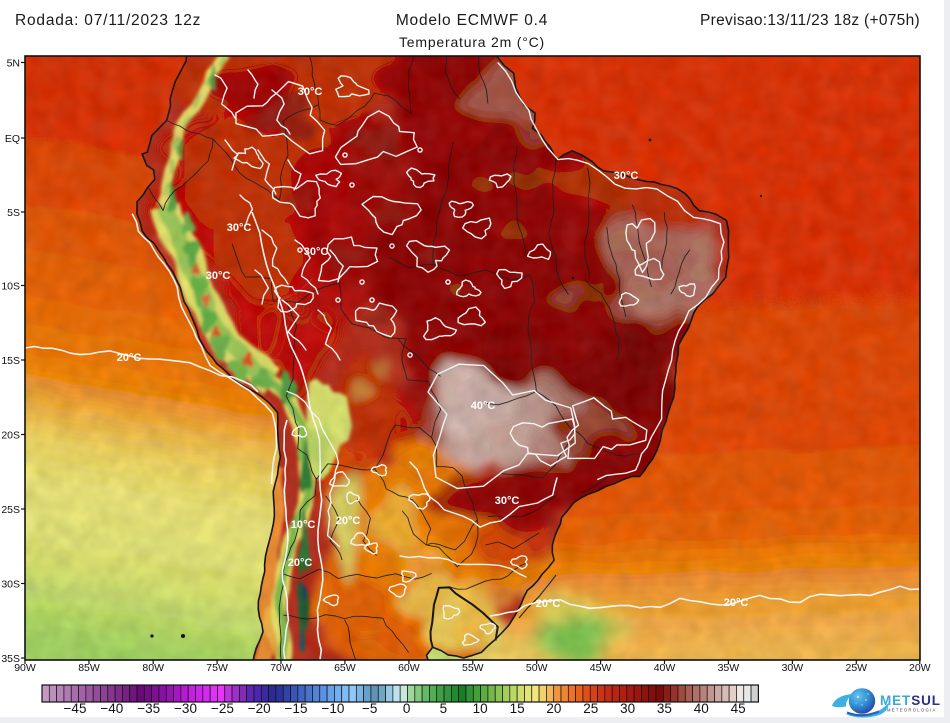 This screenshot has height=723, width=950. I want to click on svg-text: 15, so click(517, 708).